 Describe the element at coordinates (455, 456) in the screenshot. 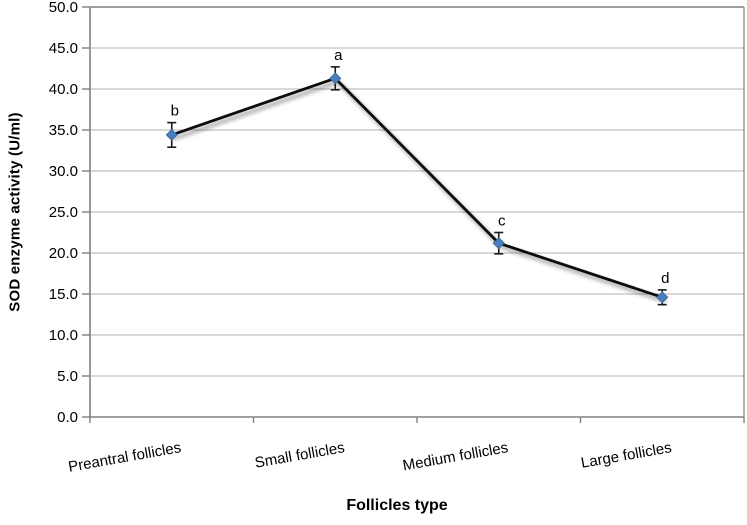

I see `x-category-label: Medium follicles` at that location.